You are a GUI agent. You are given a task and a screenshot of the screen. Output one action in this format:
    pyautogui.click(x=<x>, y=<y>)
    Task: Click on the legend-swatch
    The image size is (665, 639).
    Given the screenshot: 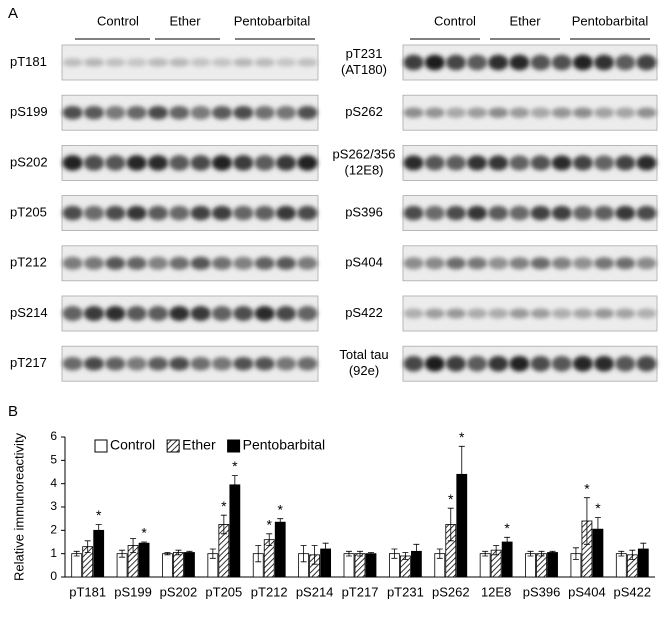 What is the action you would take?
    pyautogui.click(x=101, y=446)
    